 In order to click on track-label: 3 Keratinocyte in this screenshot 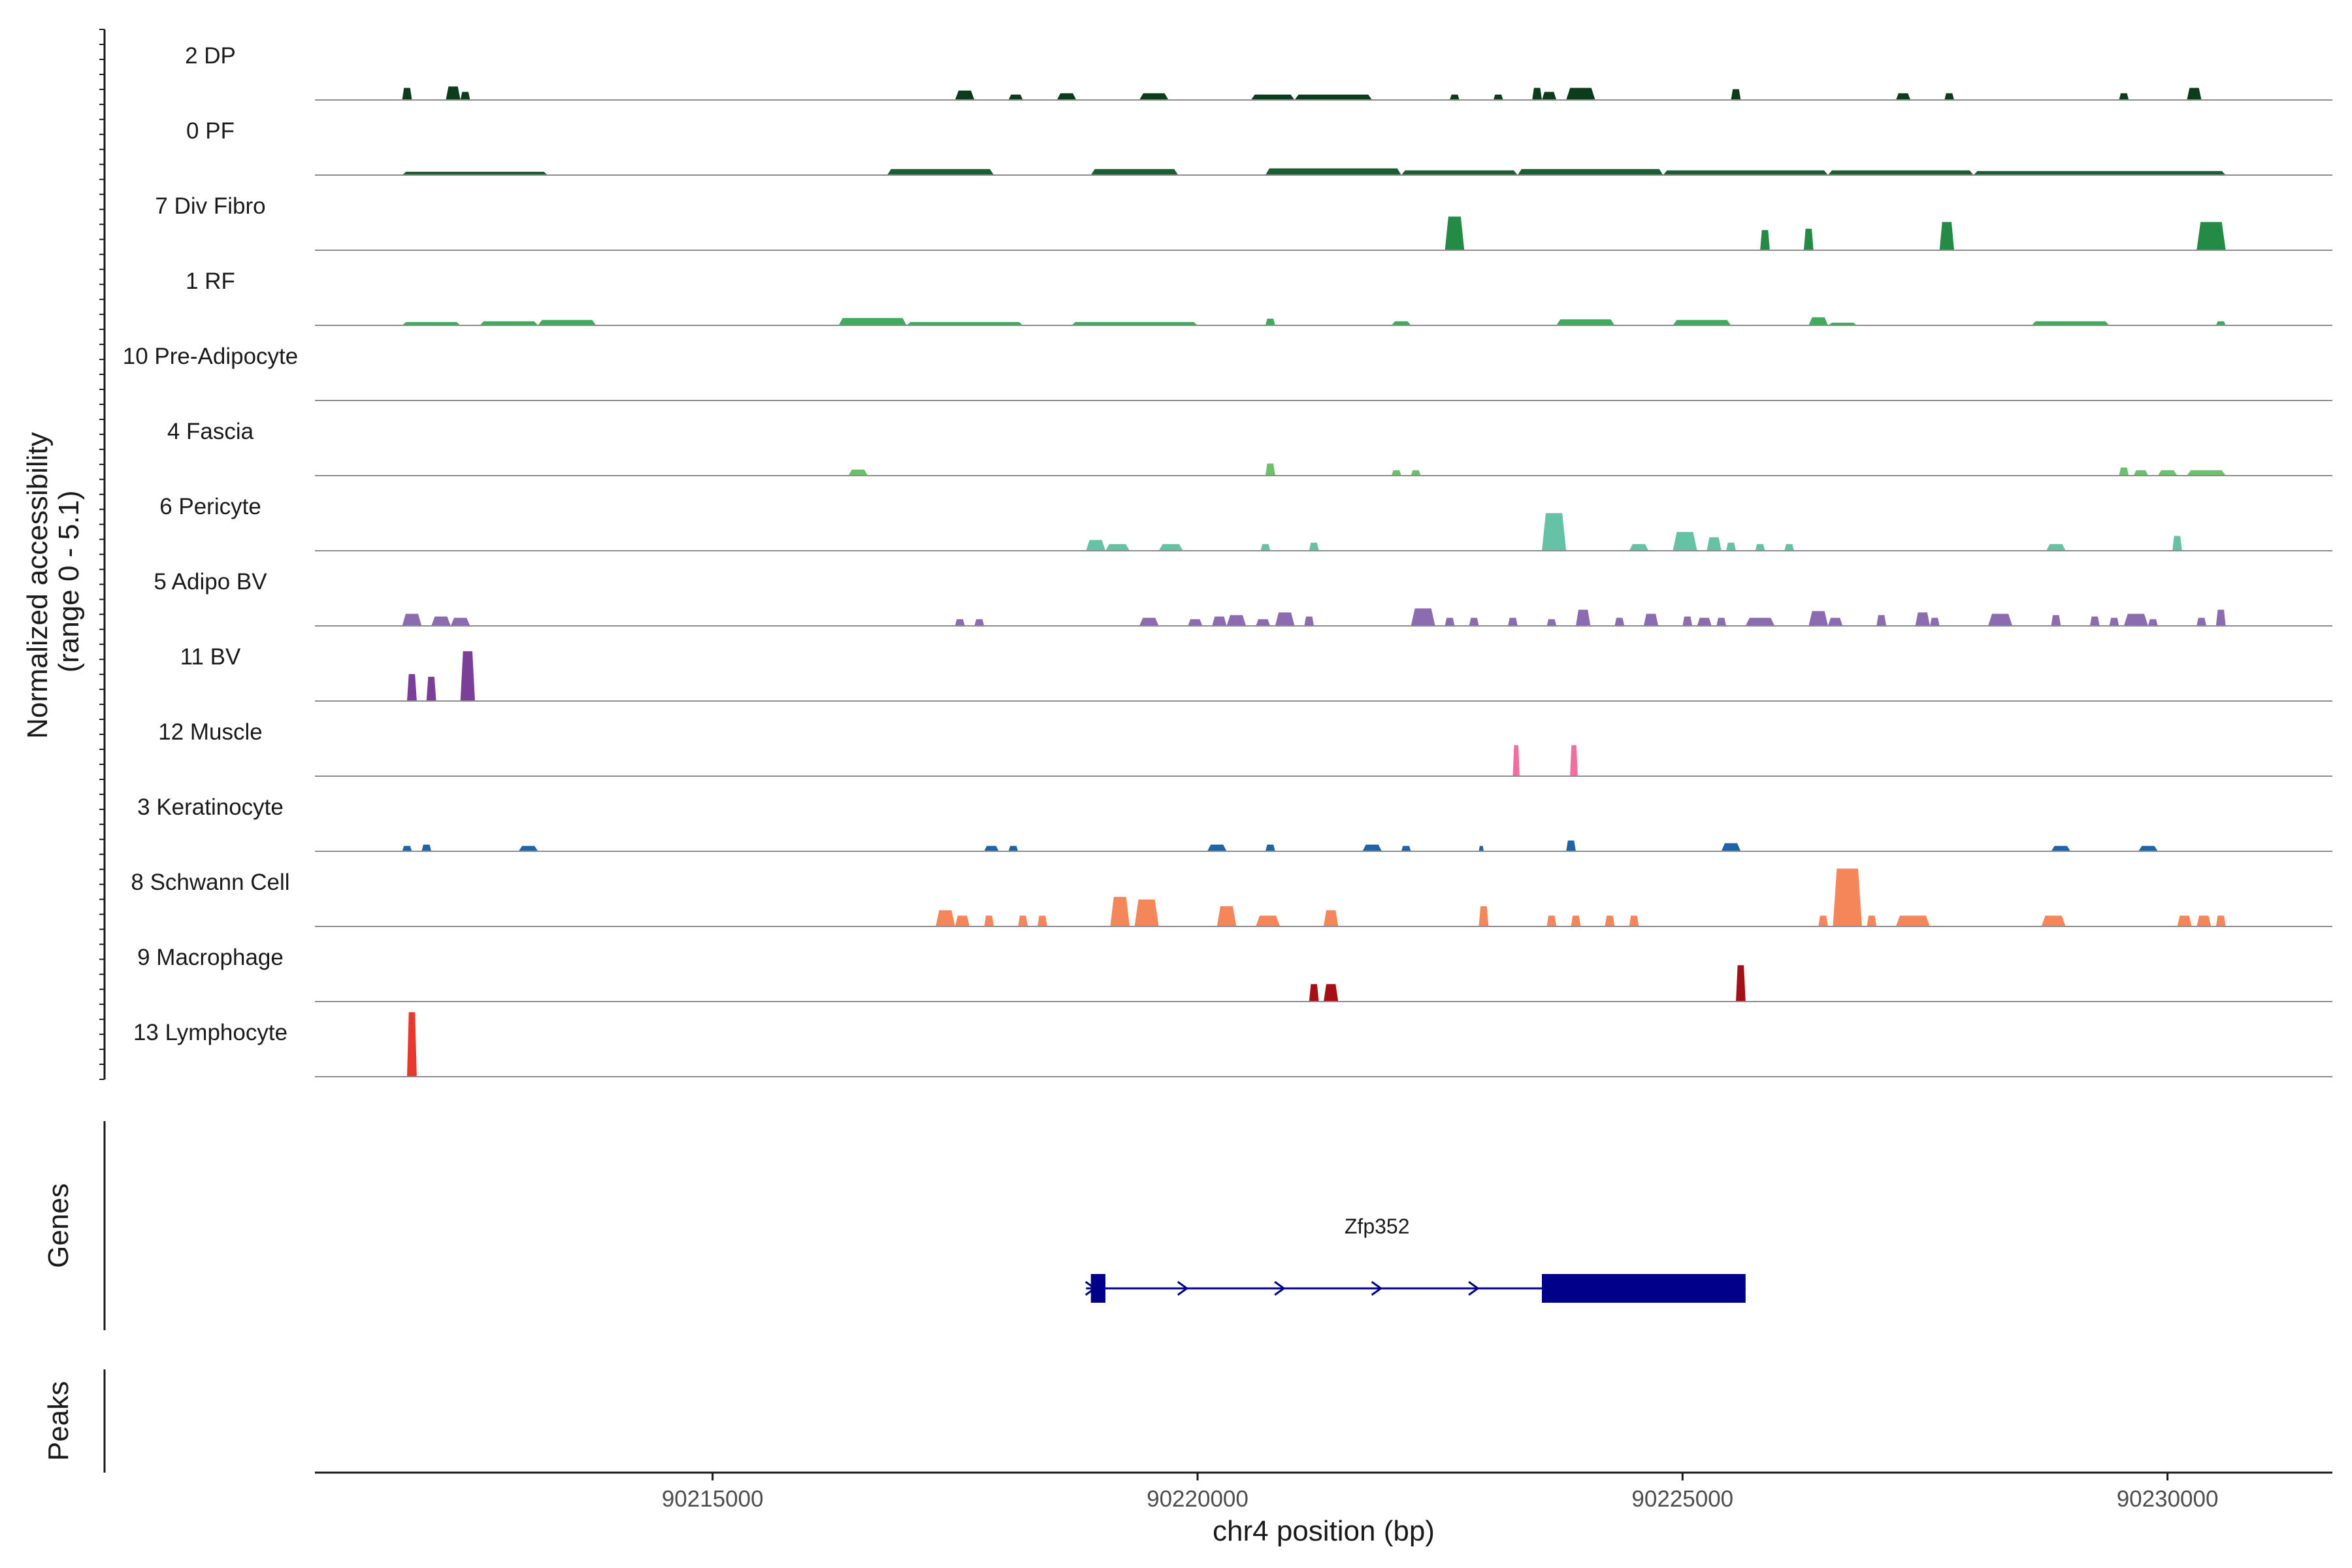, I will do `click(210, 807)`.